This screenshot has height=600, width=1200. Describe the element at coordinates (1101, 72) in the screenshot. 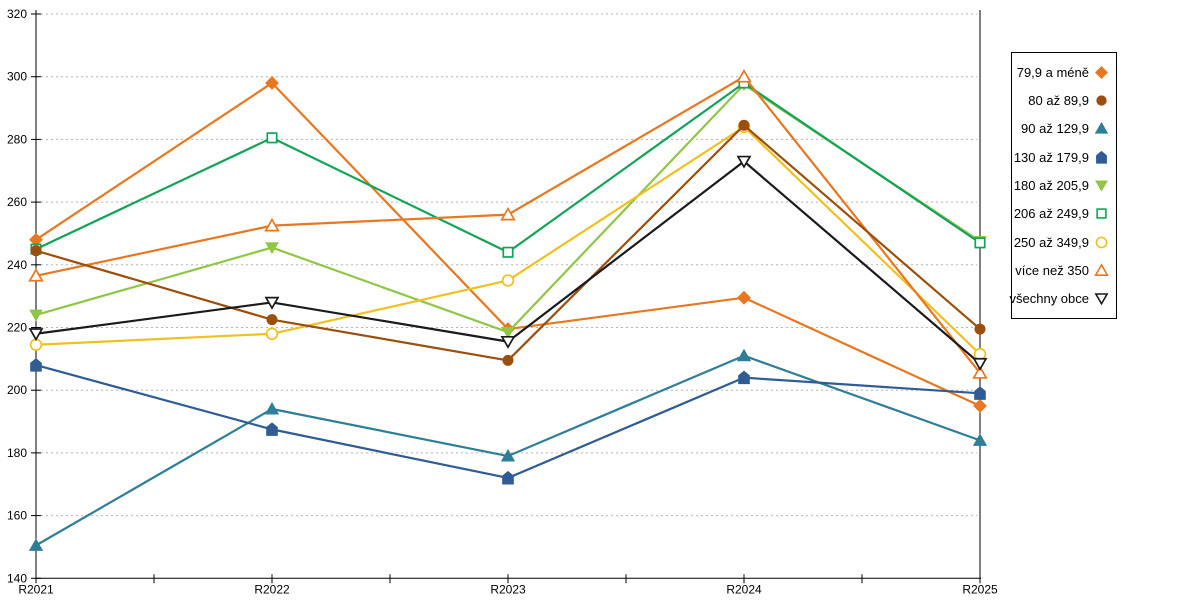

I see `diamond-marker-icon` at that location.